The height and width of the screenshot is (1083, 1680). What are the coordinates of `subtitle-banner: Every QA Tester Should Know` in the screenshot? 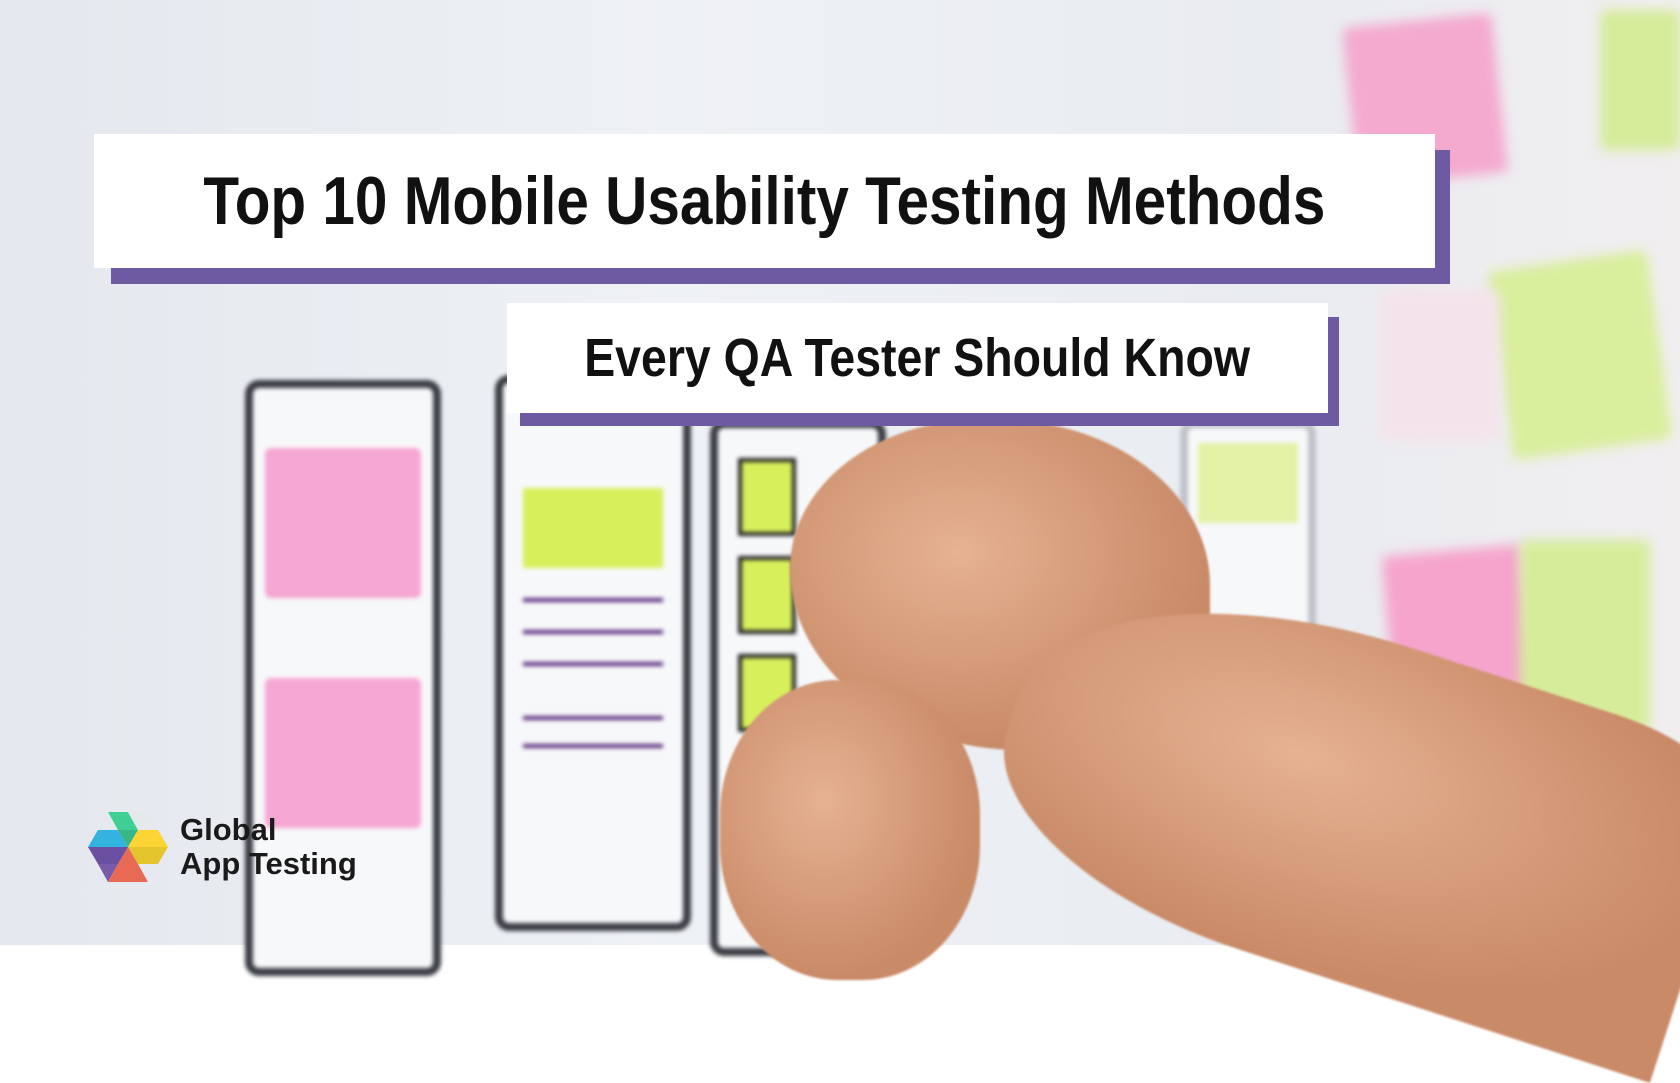 It's located at (917, 358).